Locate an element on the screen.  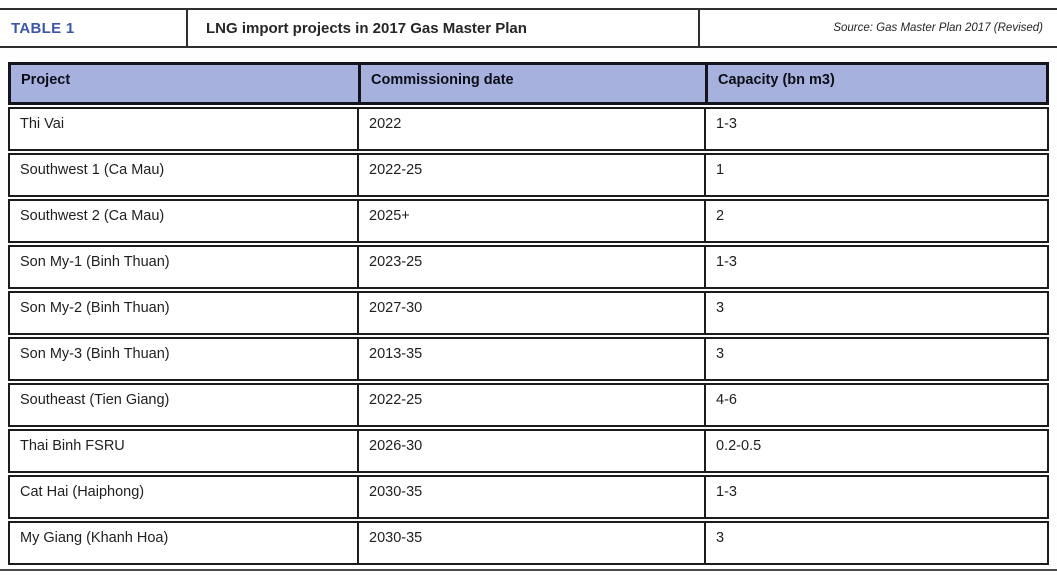
table-row: Southwest 1 (Ca Mau) 2022-25 1 is located at coordinates (528, 175).